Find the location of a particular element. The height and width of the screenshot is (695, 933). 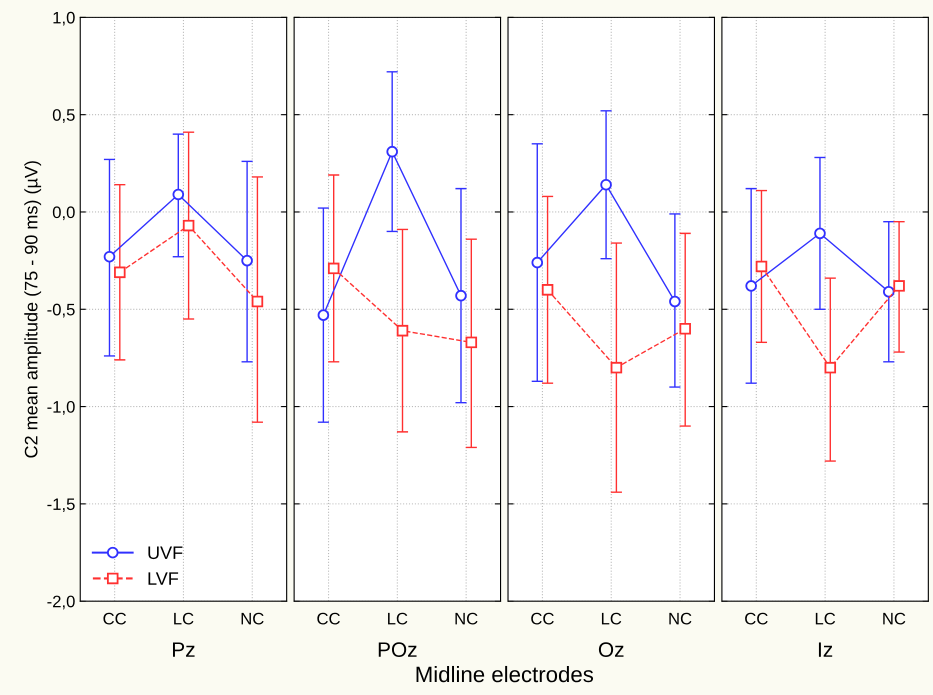

y-tick-label: 0,5 is located at coordinates (63, 116).